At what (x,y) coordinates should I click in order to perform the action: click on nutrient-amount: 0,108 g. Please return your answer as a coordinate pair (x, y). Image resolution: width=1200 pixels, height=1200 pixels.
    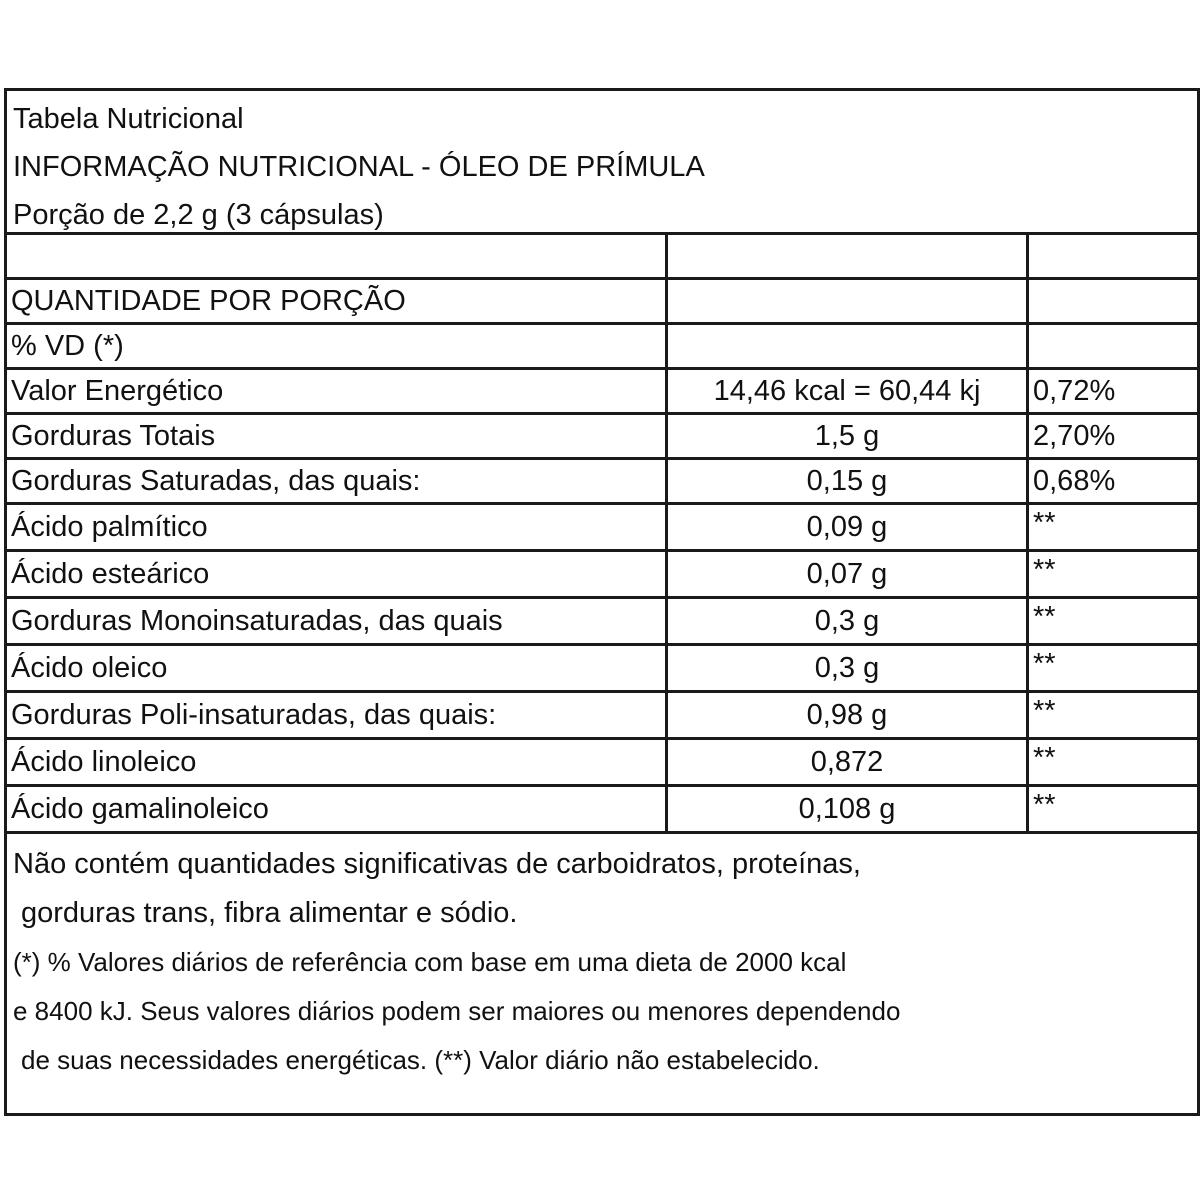
    Looking at the image, I should click on (847, 809).